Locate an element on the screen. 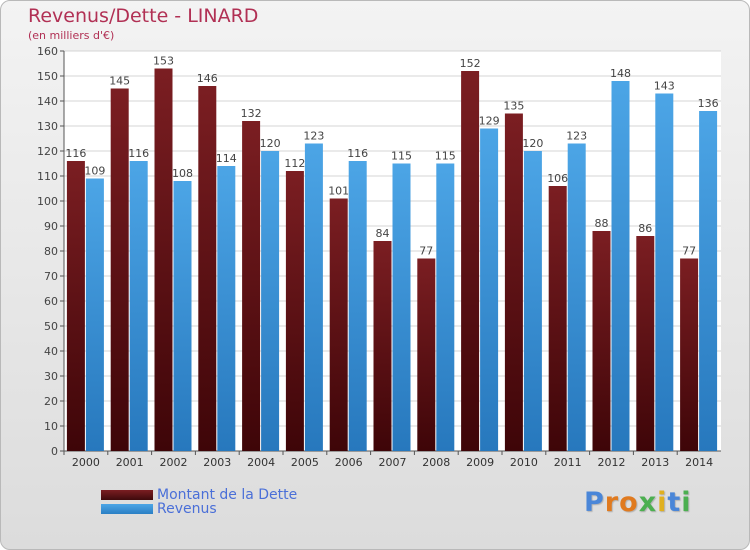 This screenshot has width=750, height=550. logo-letter: r is located at coordinates (612, 502).